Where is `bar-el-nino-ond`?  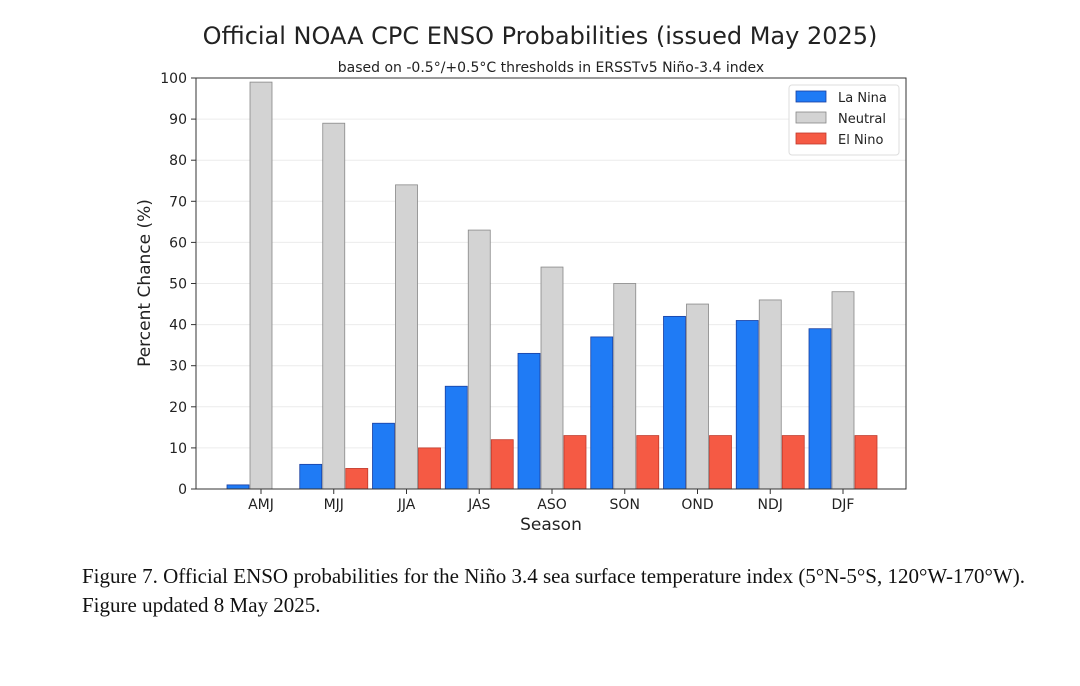 bar-el-nino-ond is located at coordinates (720, 462).